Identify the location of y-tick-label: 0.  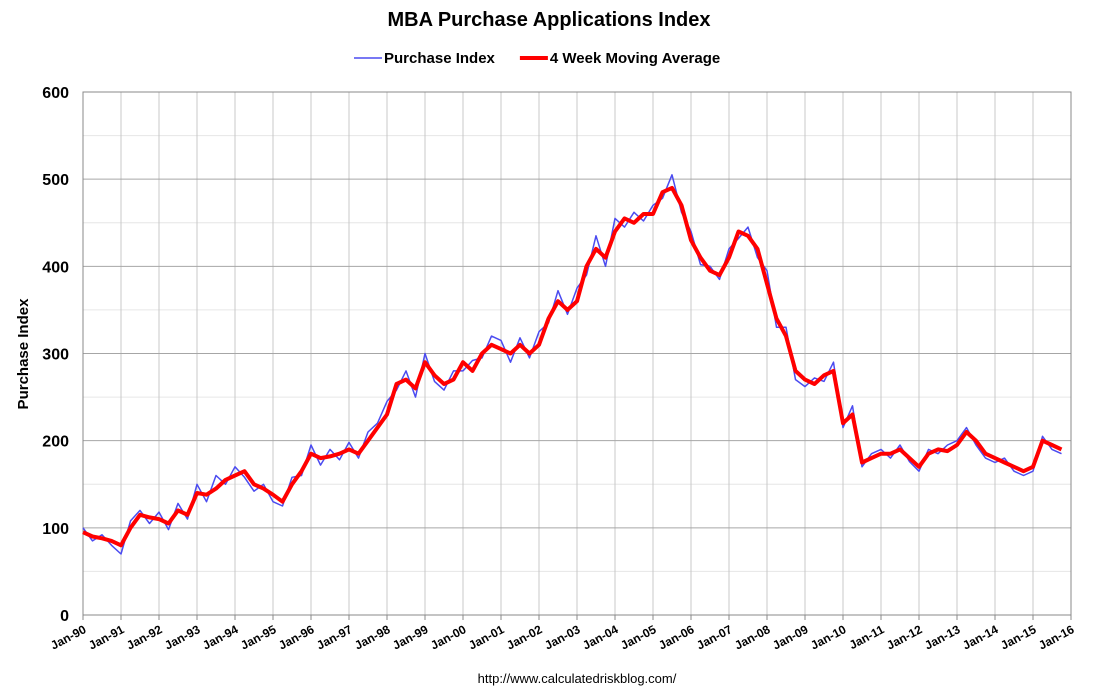
(64, 616).